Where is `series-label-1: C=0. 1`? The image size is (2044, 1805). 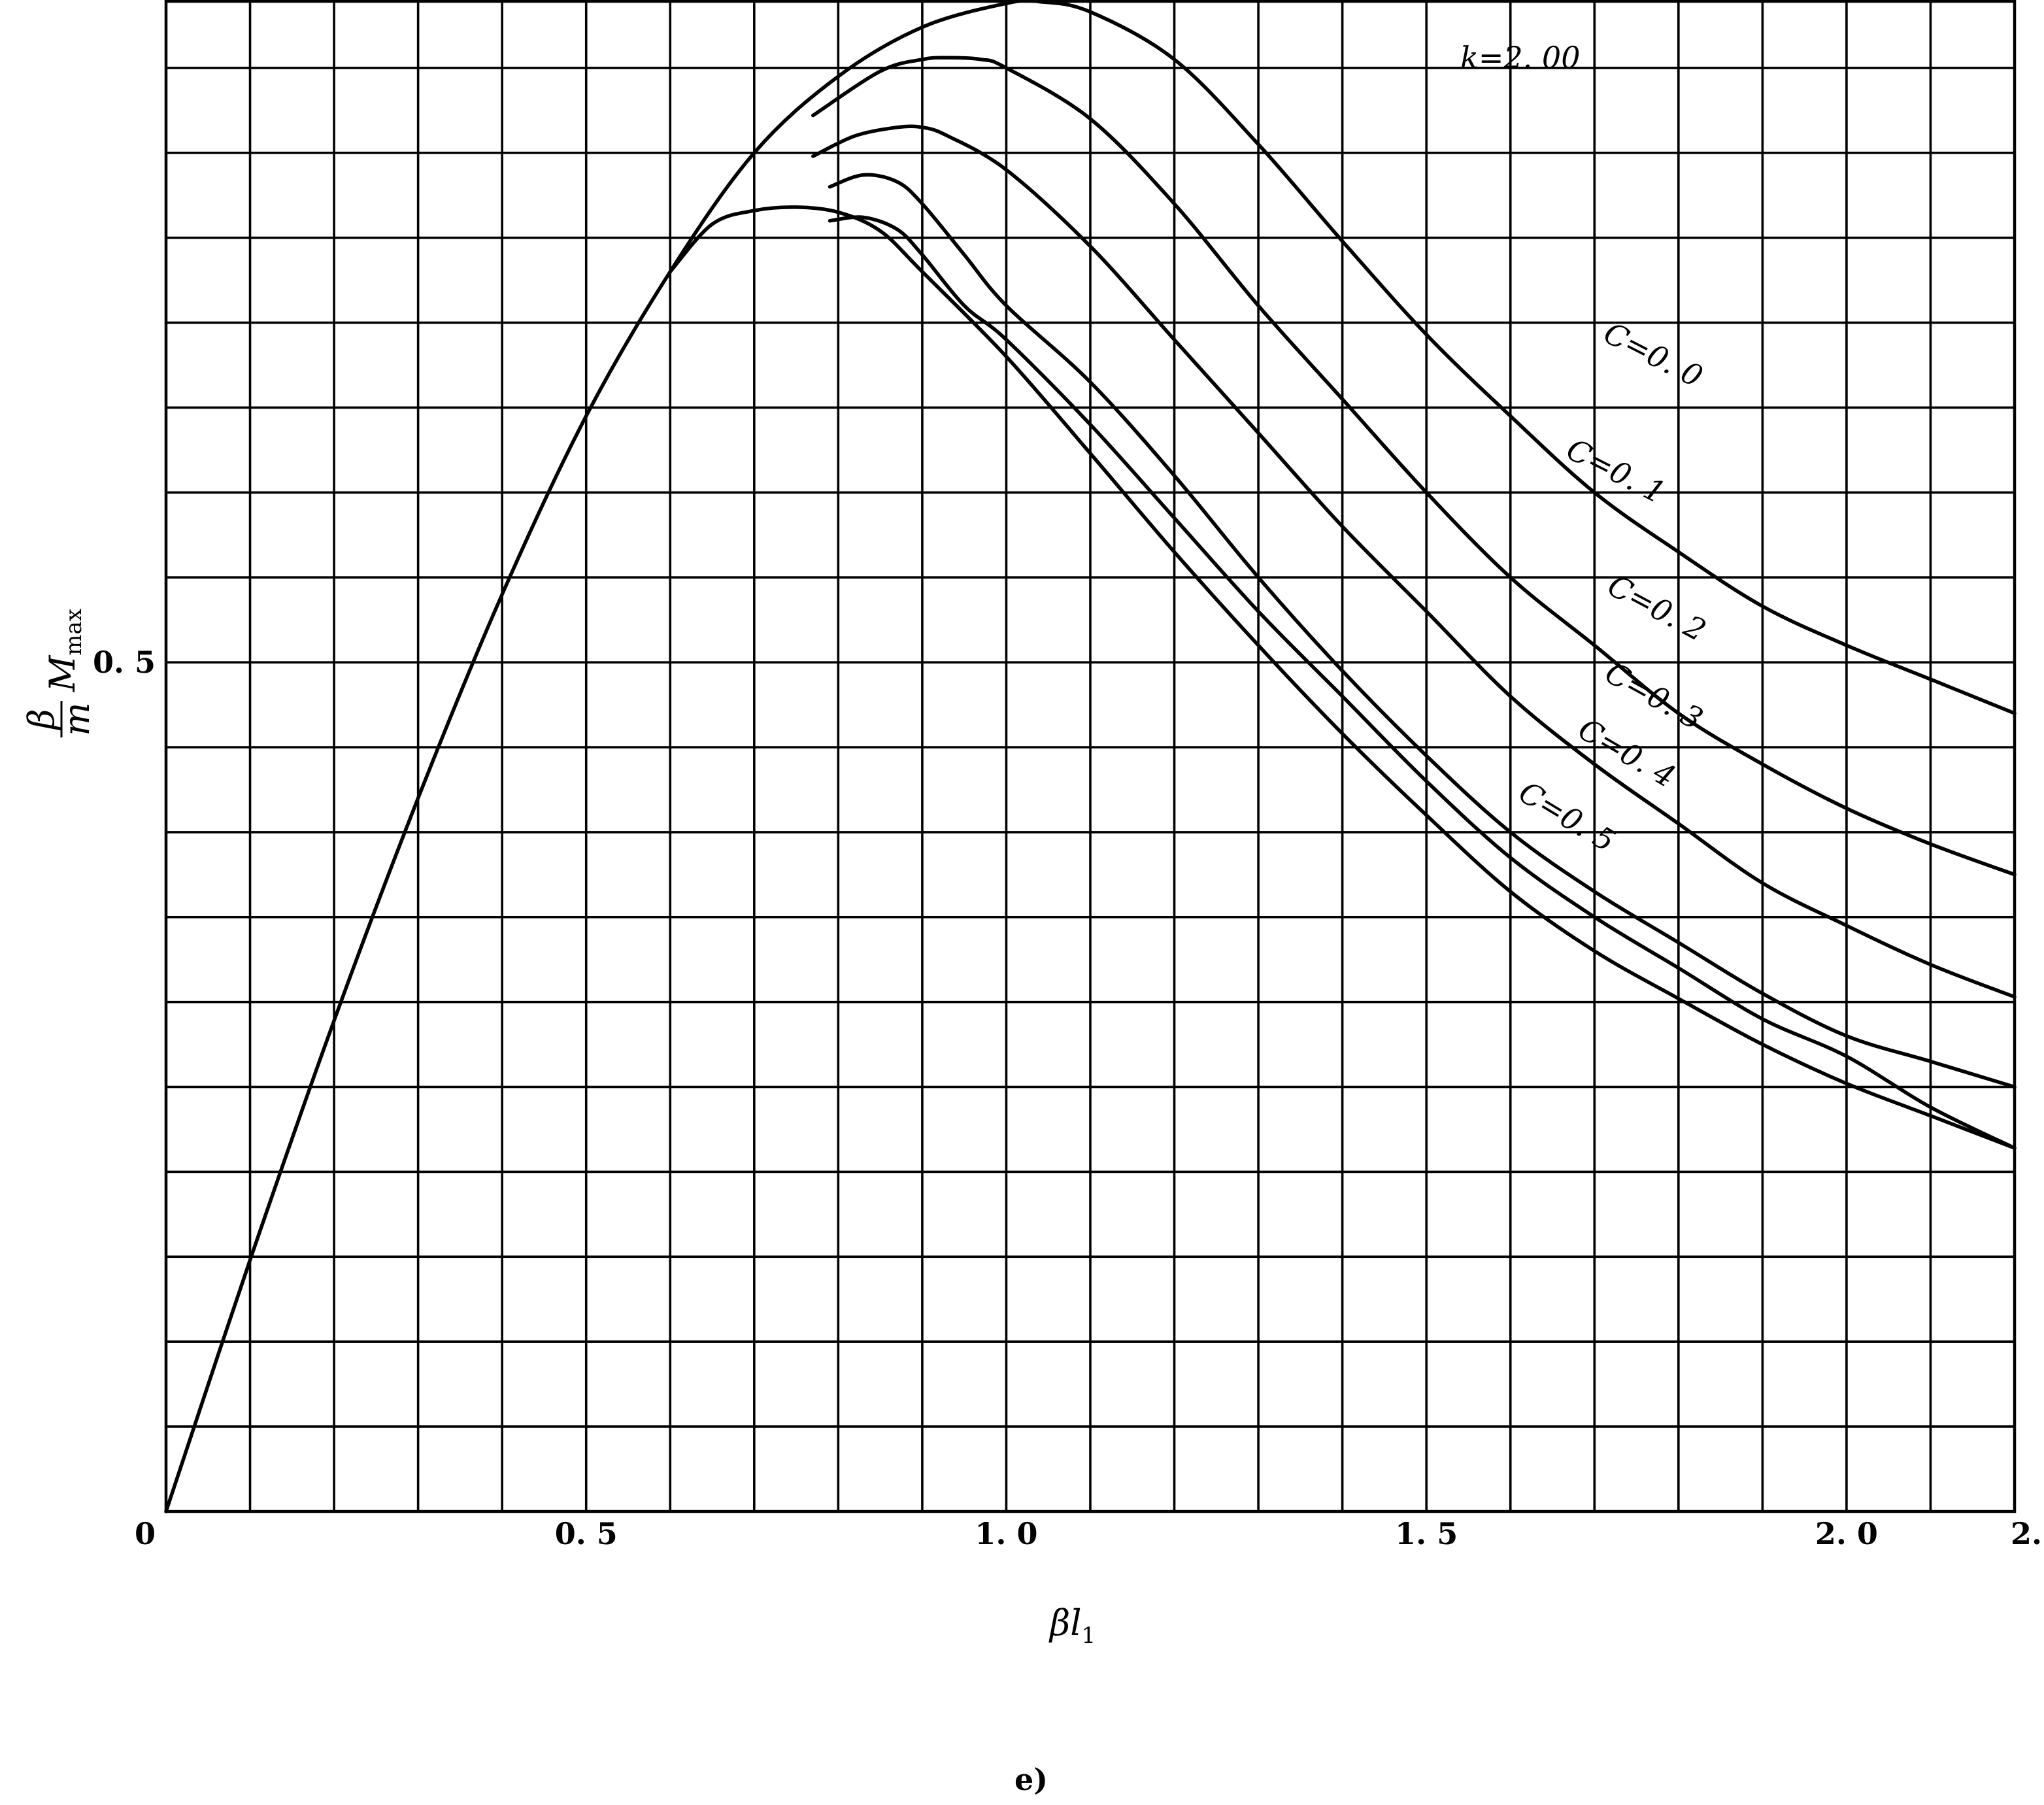 series-label-1: C=0. 1 is located at coordinates (1616, 471).